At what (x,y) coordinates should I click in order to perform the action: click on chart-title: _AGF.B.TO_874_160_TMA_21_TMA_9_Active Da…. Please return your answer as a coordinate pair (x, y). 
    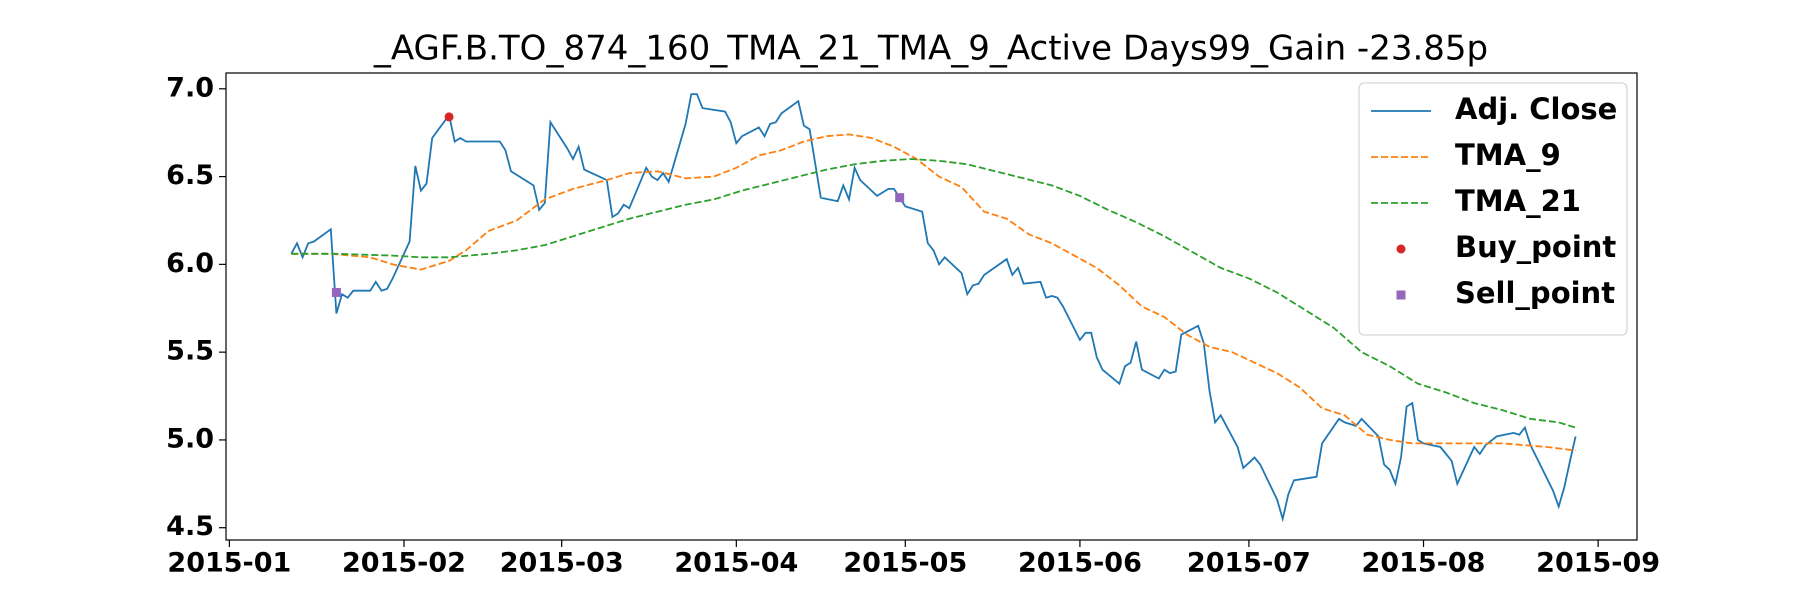
    Looking at the image, I should click on (930, 49).